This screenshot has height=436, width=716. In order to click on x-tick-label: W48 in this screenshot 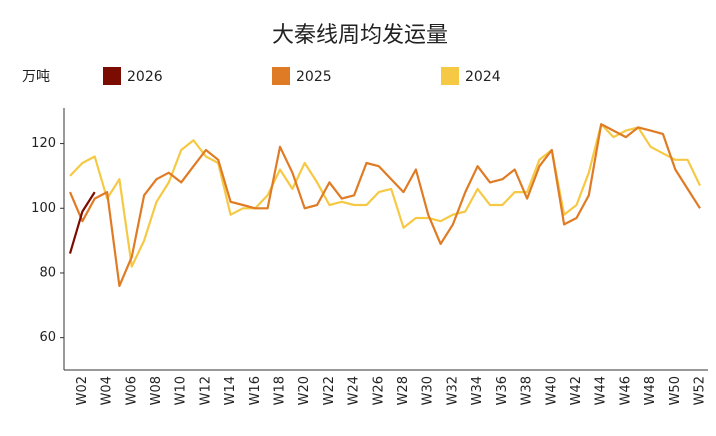, I will do `click(650, 390)`.